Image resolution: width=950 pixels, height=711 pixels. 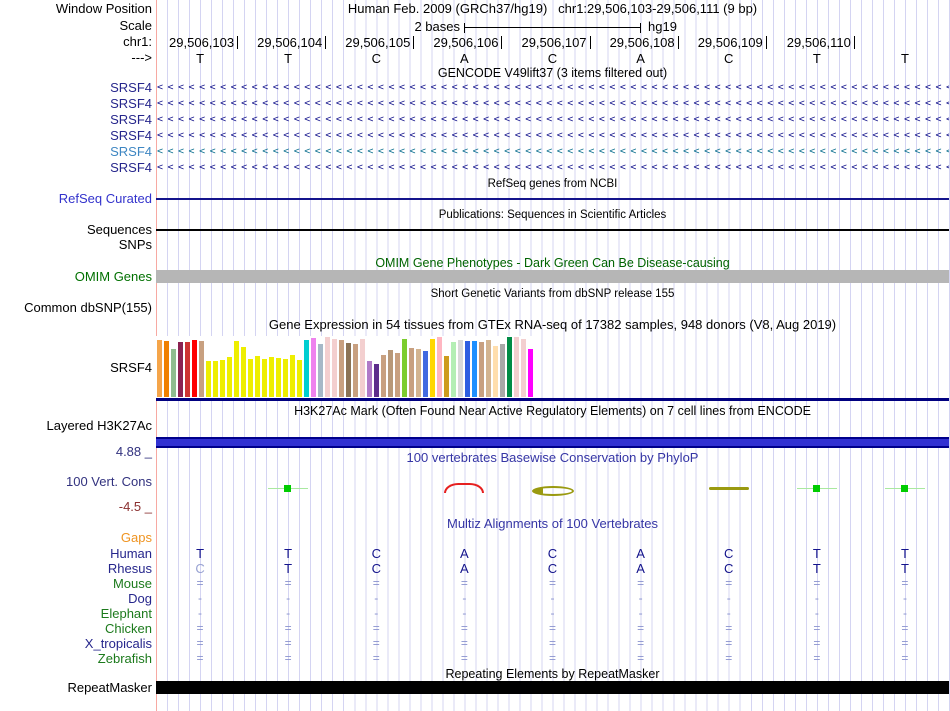 I want to click on h3k27ac-signal, so click(x=552, y=442).